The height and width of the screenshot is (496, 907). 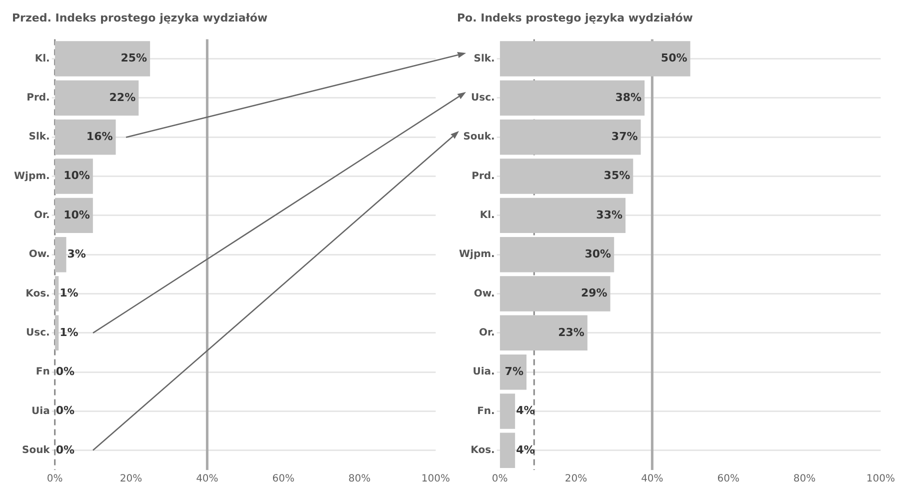 I want to click on data-label: 29%, so click(x=594, y=293).